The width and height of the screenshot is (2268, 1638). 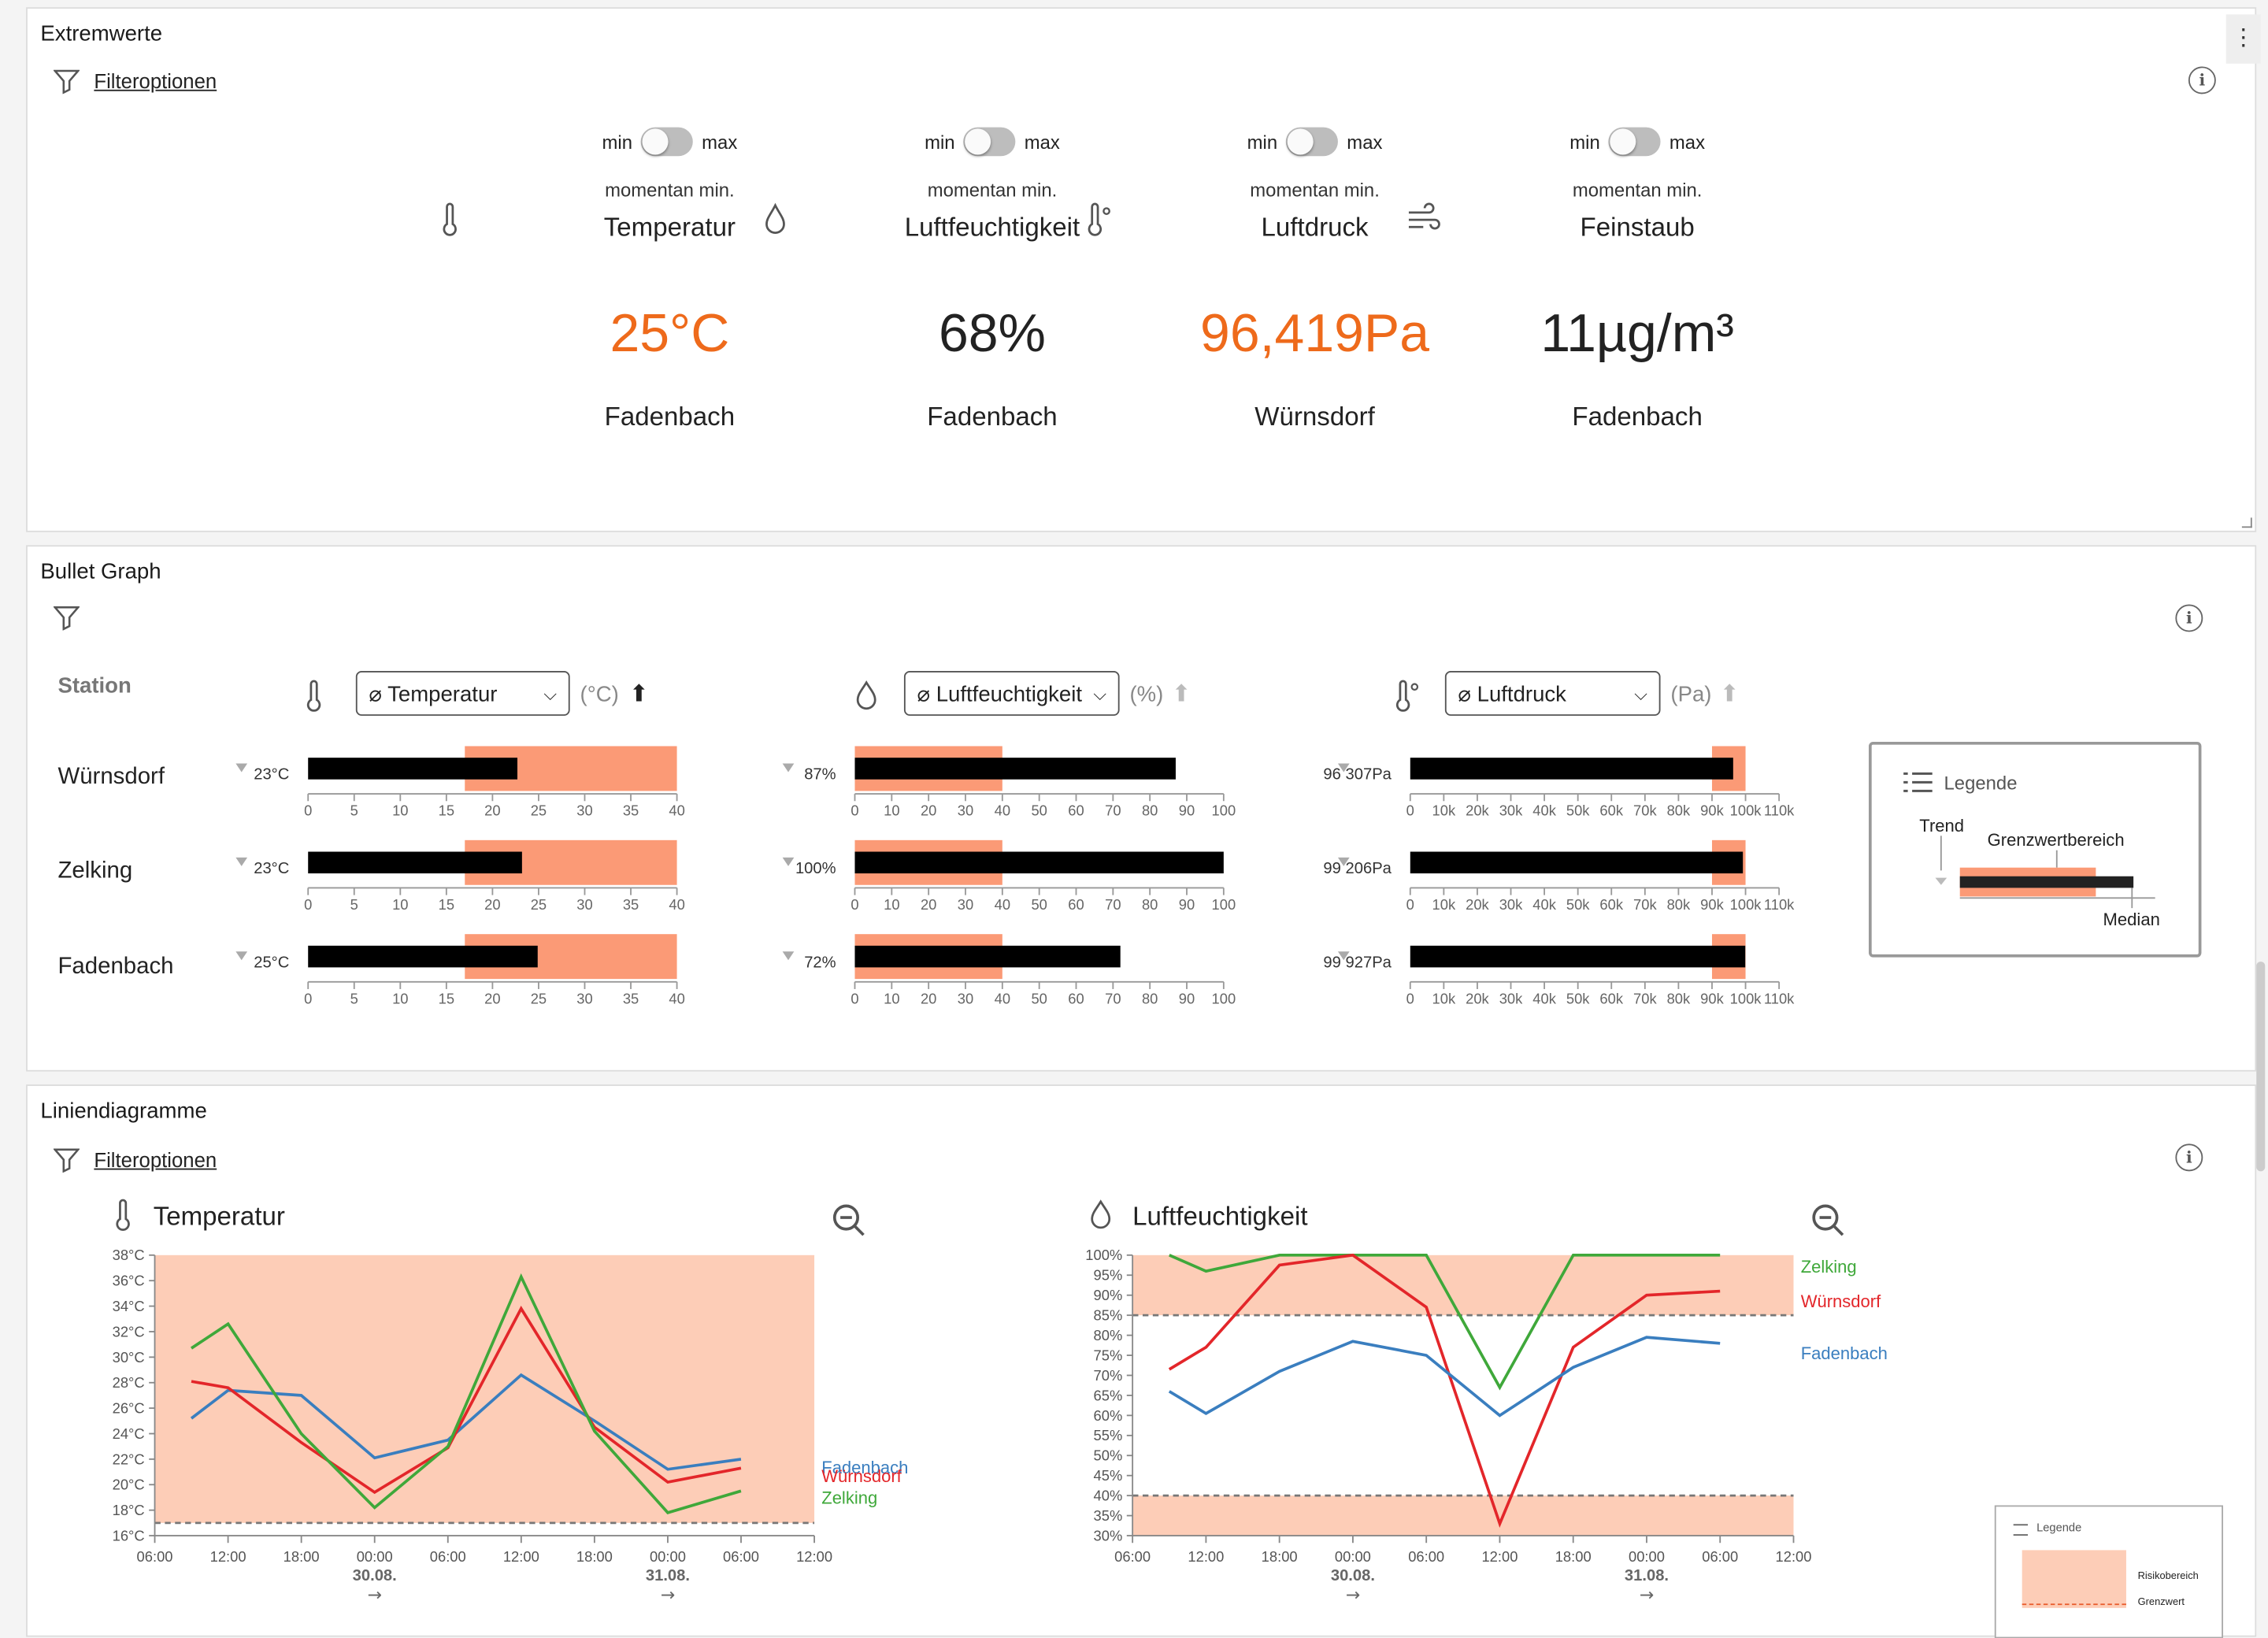 What do you see at coordinates (2243, 39) in the screenshot?
I see `more-menu-button: ⋮` at bounding box center [2243, 39].